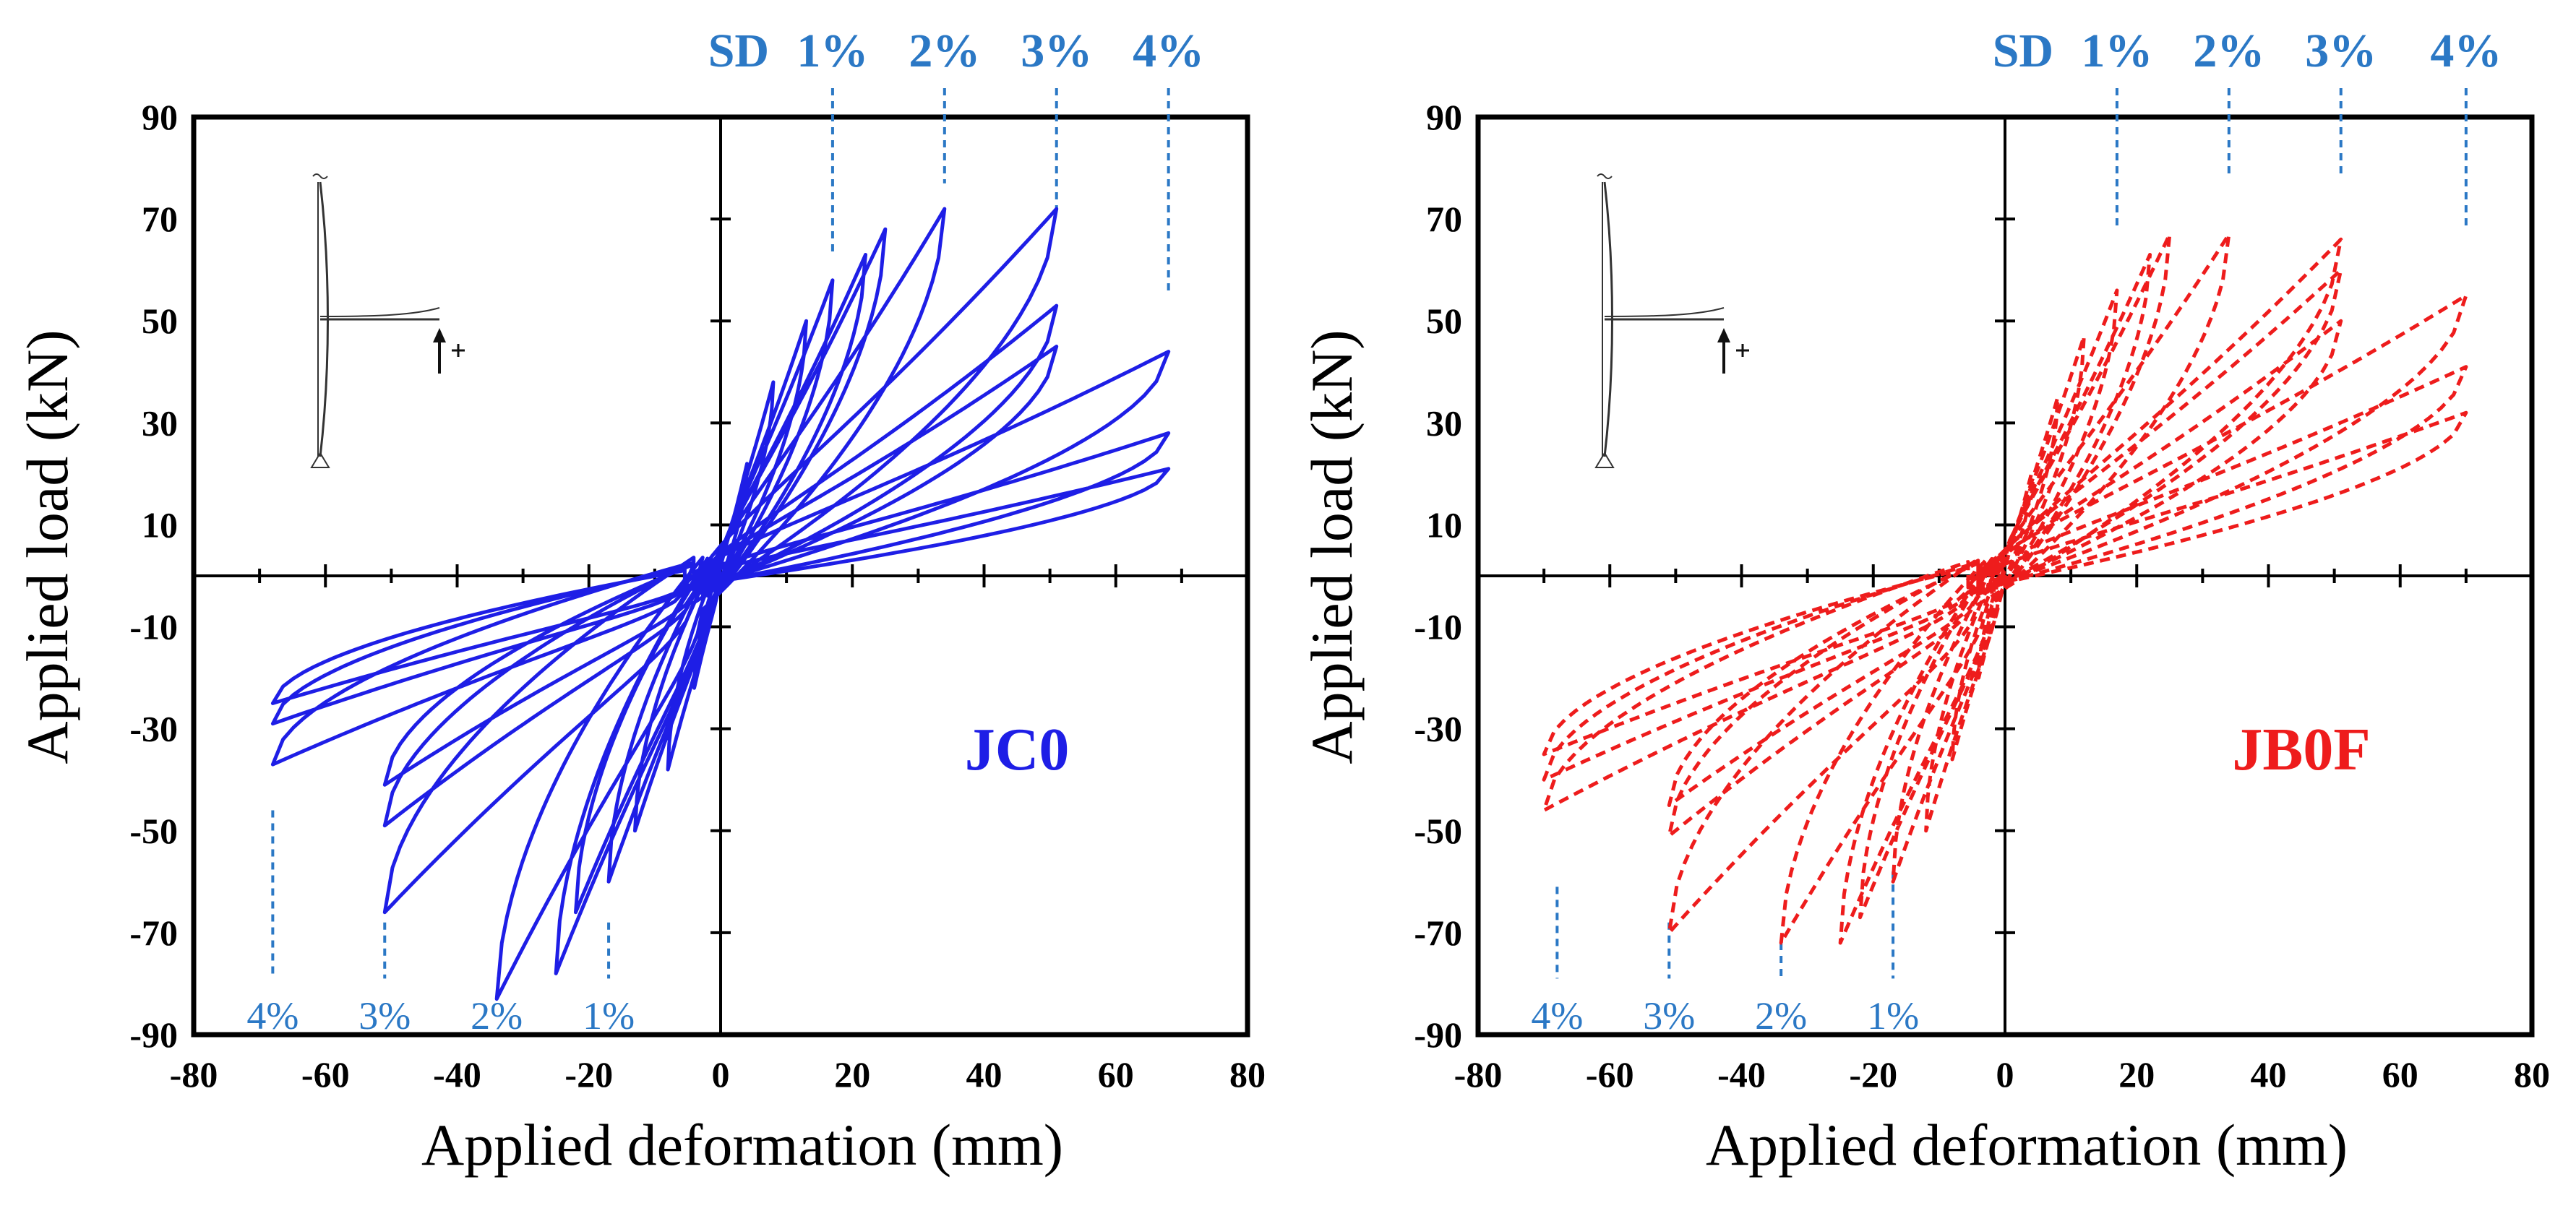  What do you see at coordinates (2301, 750) in the screenshot?
I see `specimen-label: JB0F` at bounding box center [2301, 750].